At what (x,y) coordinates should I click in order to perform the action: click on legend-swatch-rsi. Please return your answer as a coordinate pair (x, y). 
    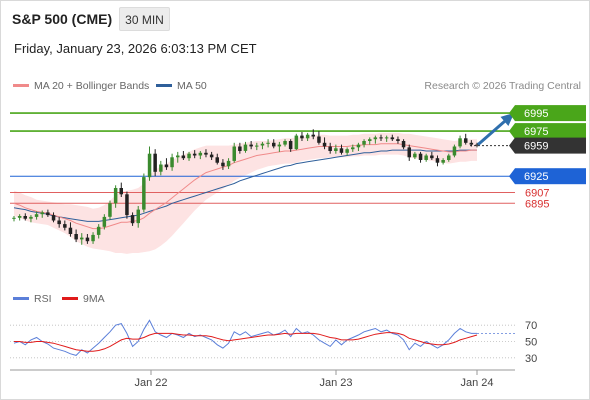
    Looking at the image, I should click on (21, 298).